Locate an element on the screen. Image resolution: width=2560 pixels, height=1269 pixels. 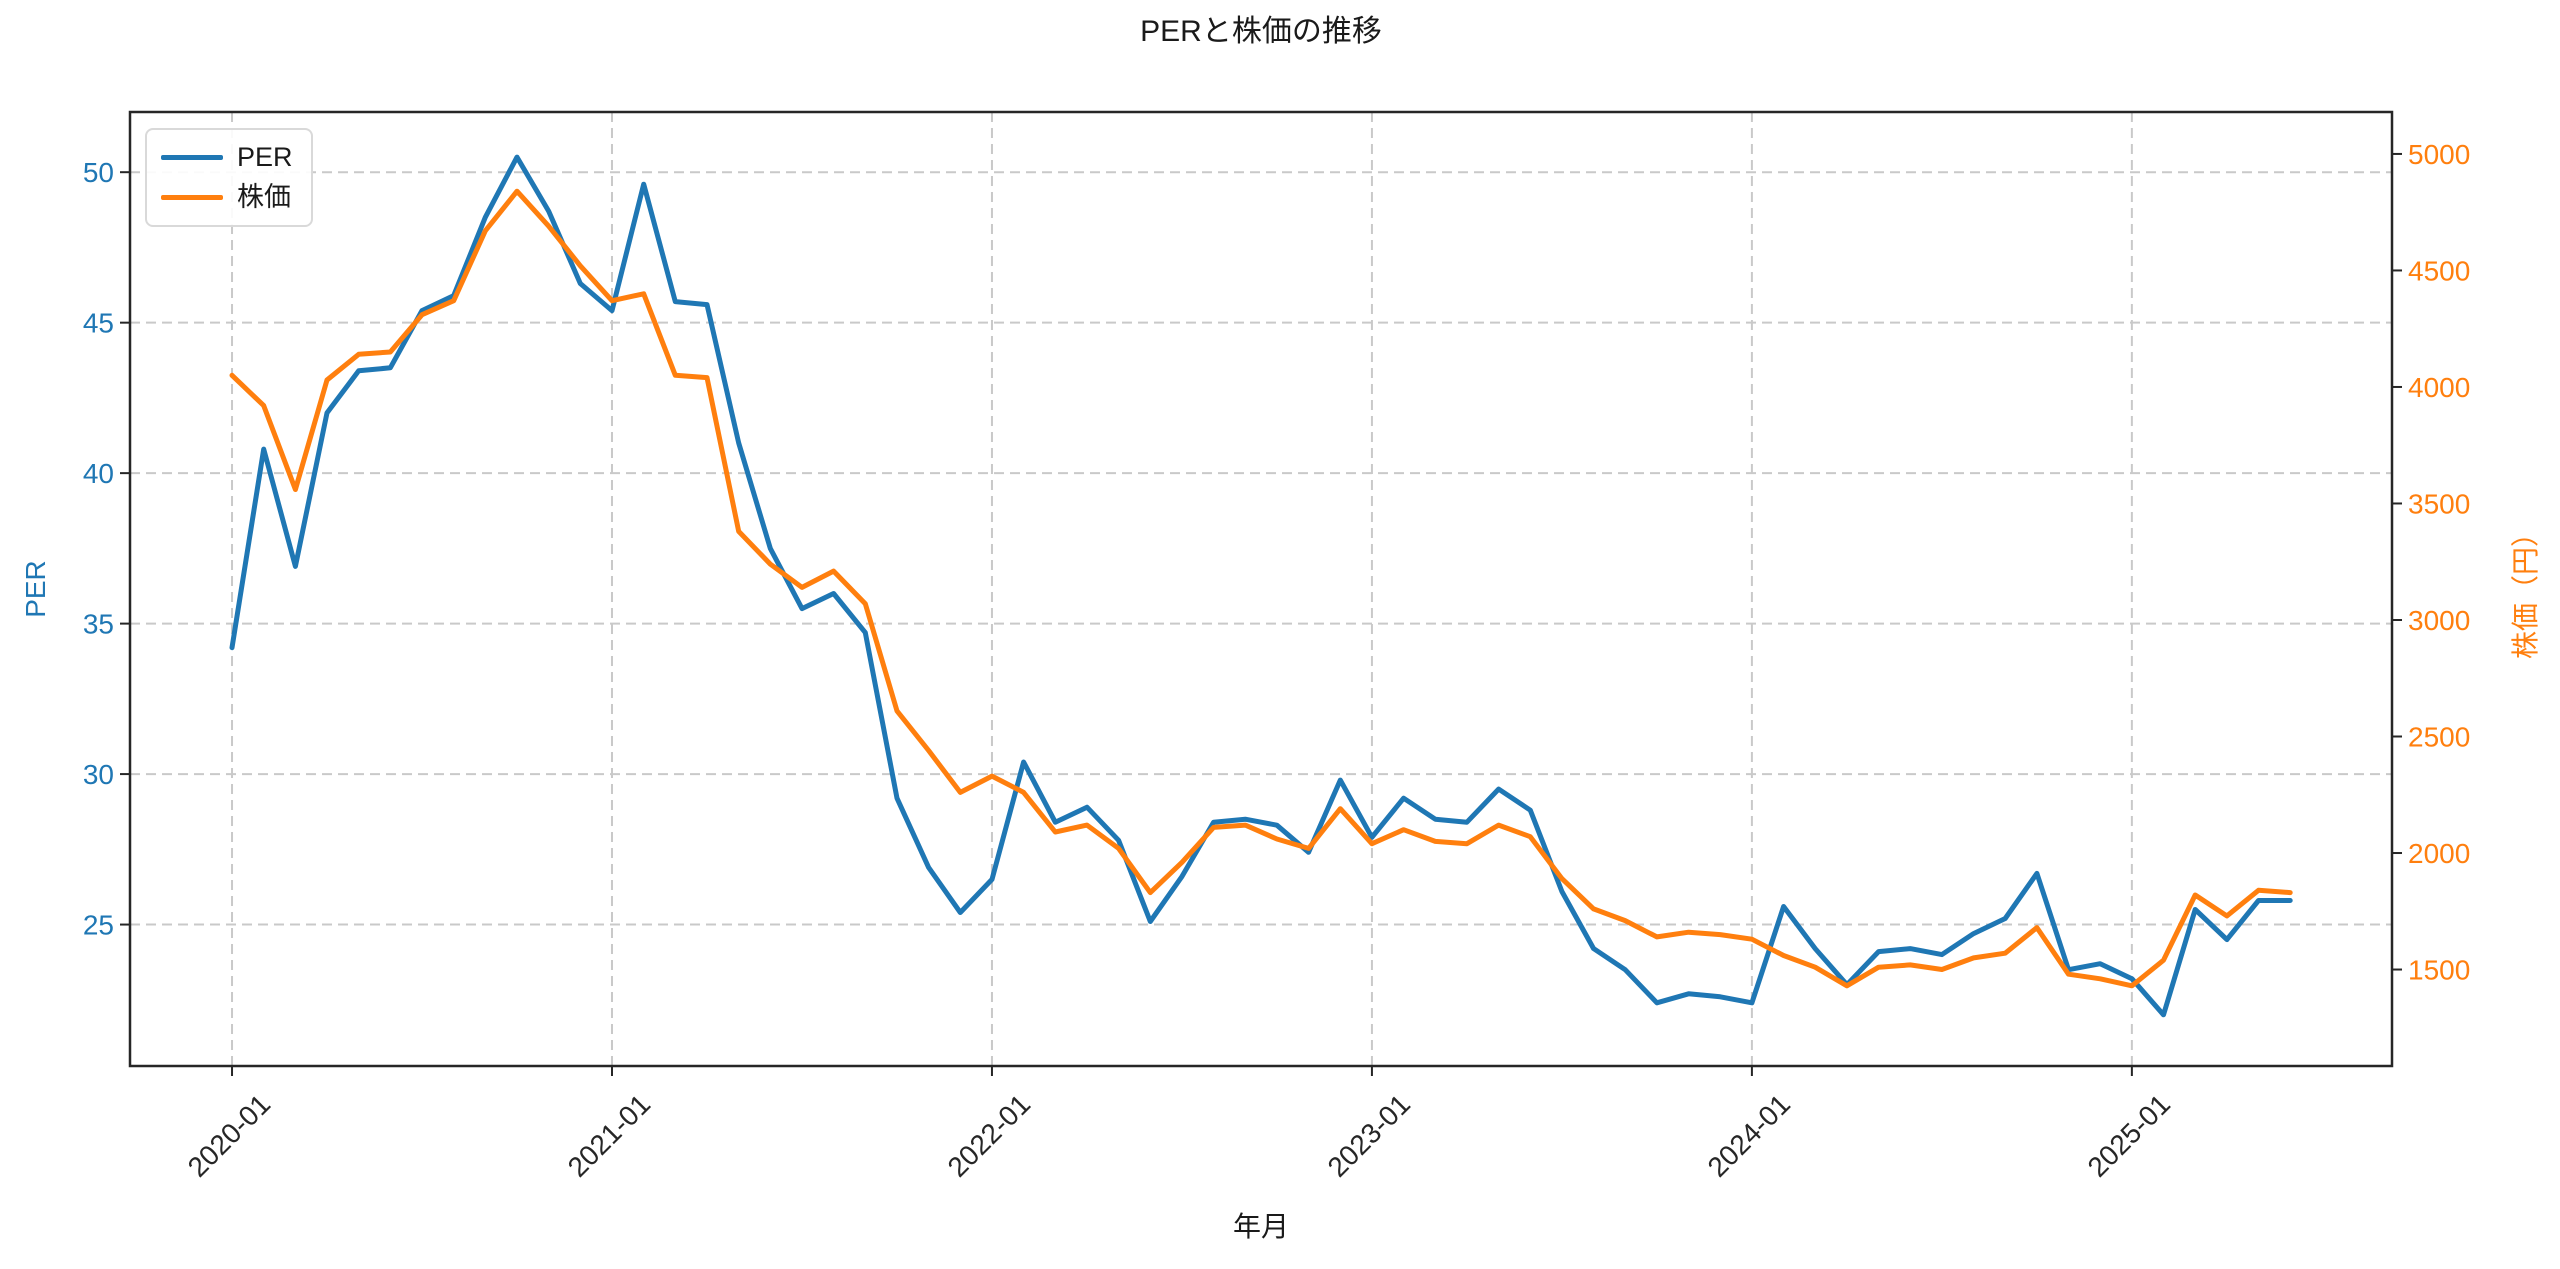
legend-item-kabuka: 株価 is located at coordinates (229, 196).